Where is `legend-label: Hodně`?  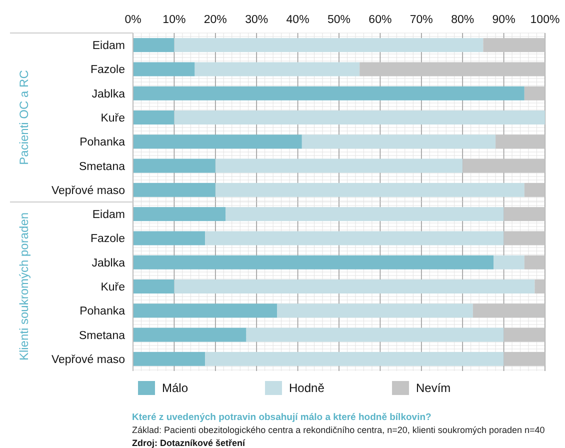
legend-label: Hodně is located at coordinates (307, 388).